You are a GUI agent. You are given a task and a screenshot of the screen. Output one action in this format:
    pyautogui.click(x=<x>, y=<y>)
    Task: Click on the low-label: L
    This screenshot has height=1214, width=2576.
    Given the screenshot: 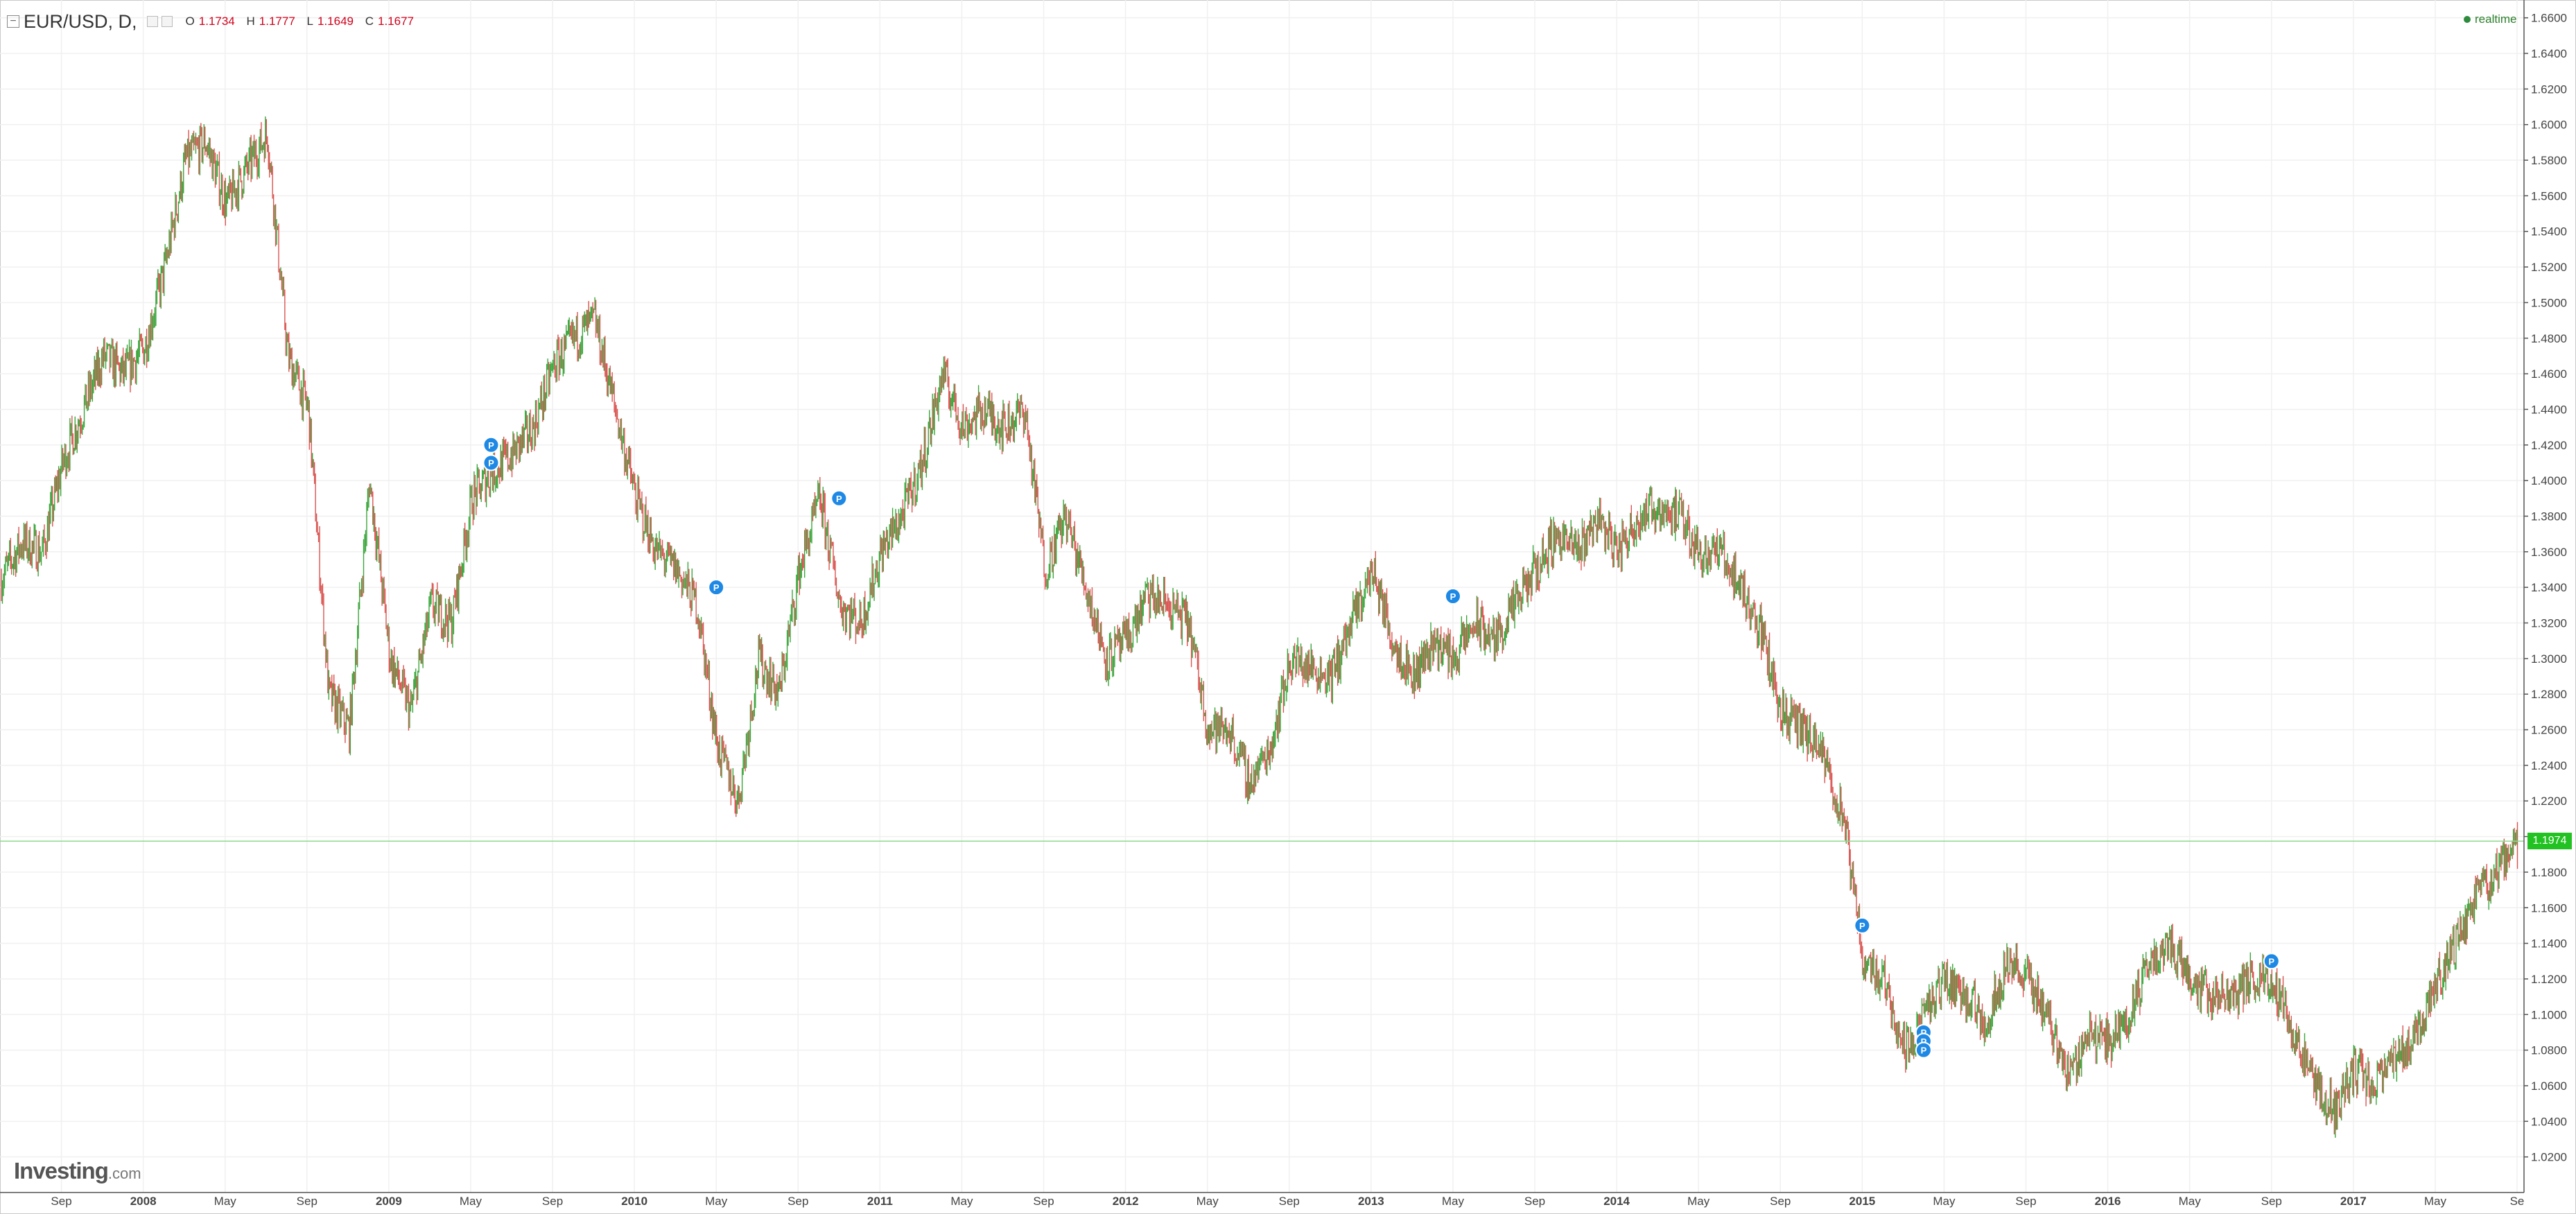 What is the action you would take?
    pyautogui.click(x=309, y=21)
    